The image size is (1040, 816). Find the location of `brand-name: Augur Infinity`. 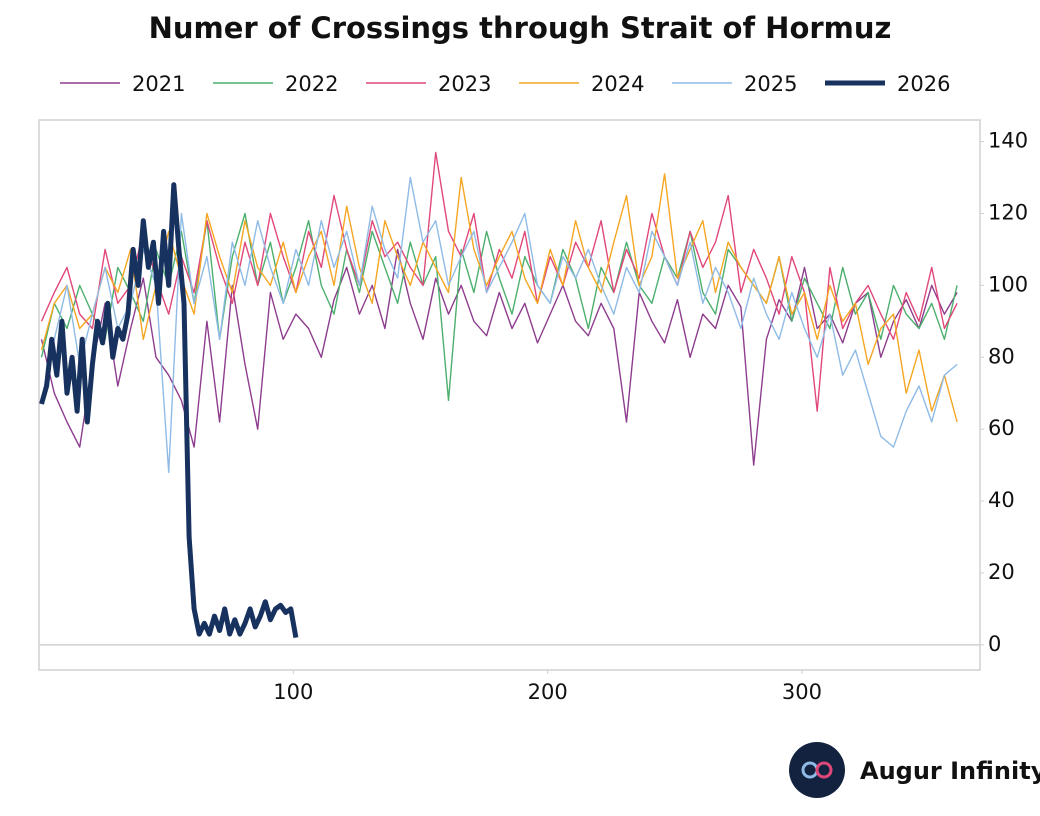

brand-name: Augur Infinity is located at coordinates (950, 771).